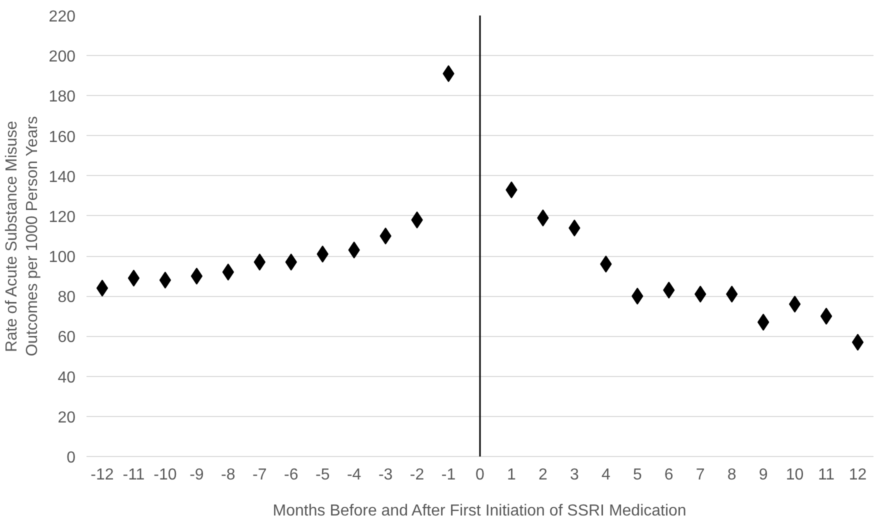 This screenshot has height=522, width=883. I want to click on x-tick-label: 0, so click(480, 475).